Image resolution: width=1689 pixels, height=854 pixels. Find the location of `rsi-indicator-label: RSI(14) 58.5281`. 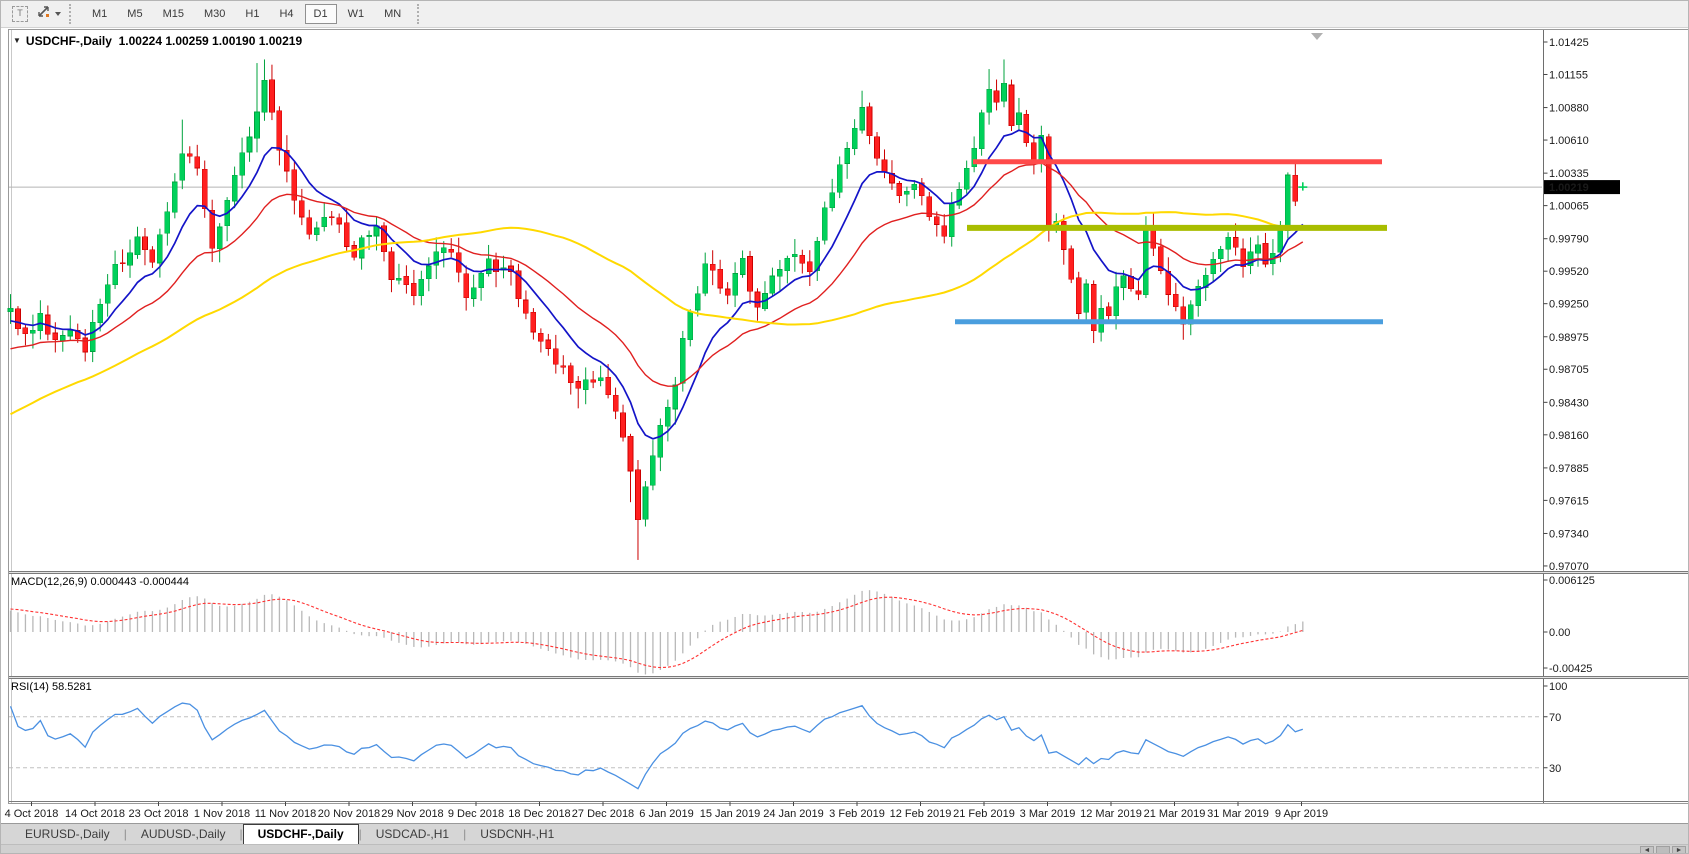

rsi-indicator-label: RSI(14) 58.5281 is located at coordinates (51, 687).